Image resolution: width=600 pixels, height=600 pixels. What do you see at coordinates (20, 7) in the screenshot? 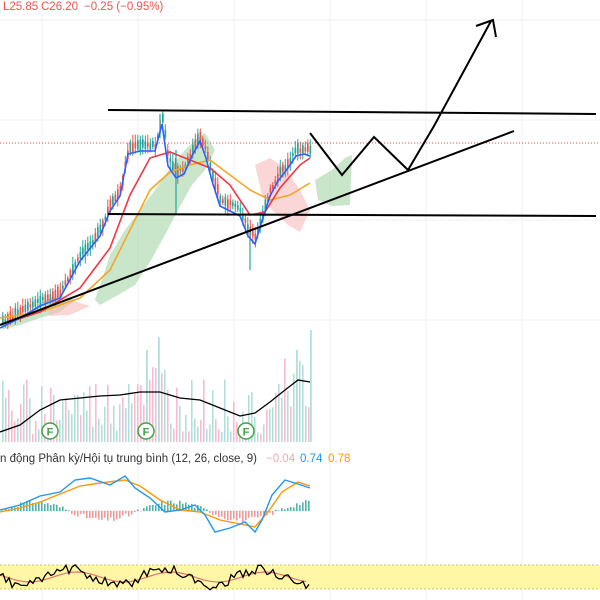
I see `low-value: L25.85` at bounding box center [20, 7].